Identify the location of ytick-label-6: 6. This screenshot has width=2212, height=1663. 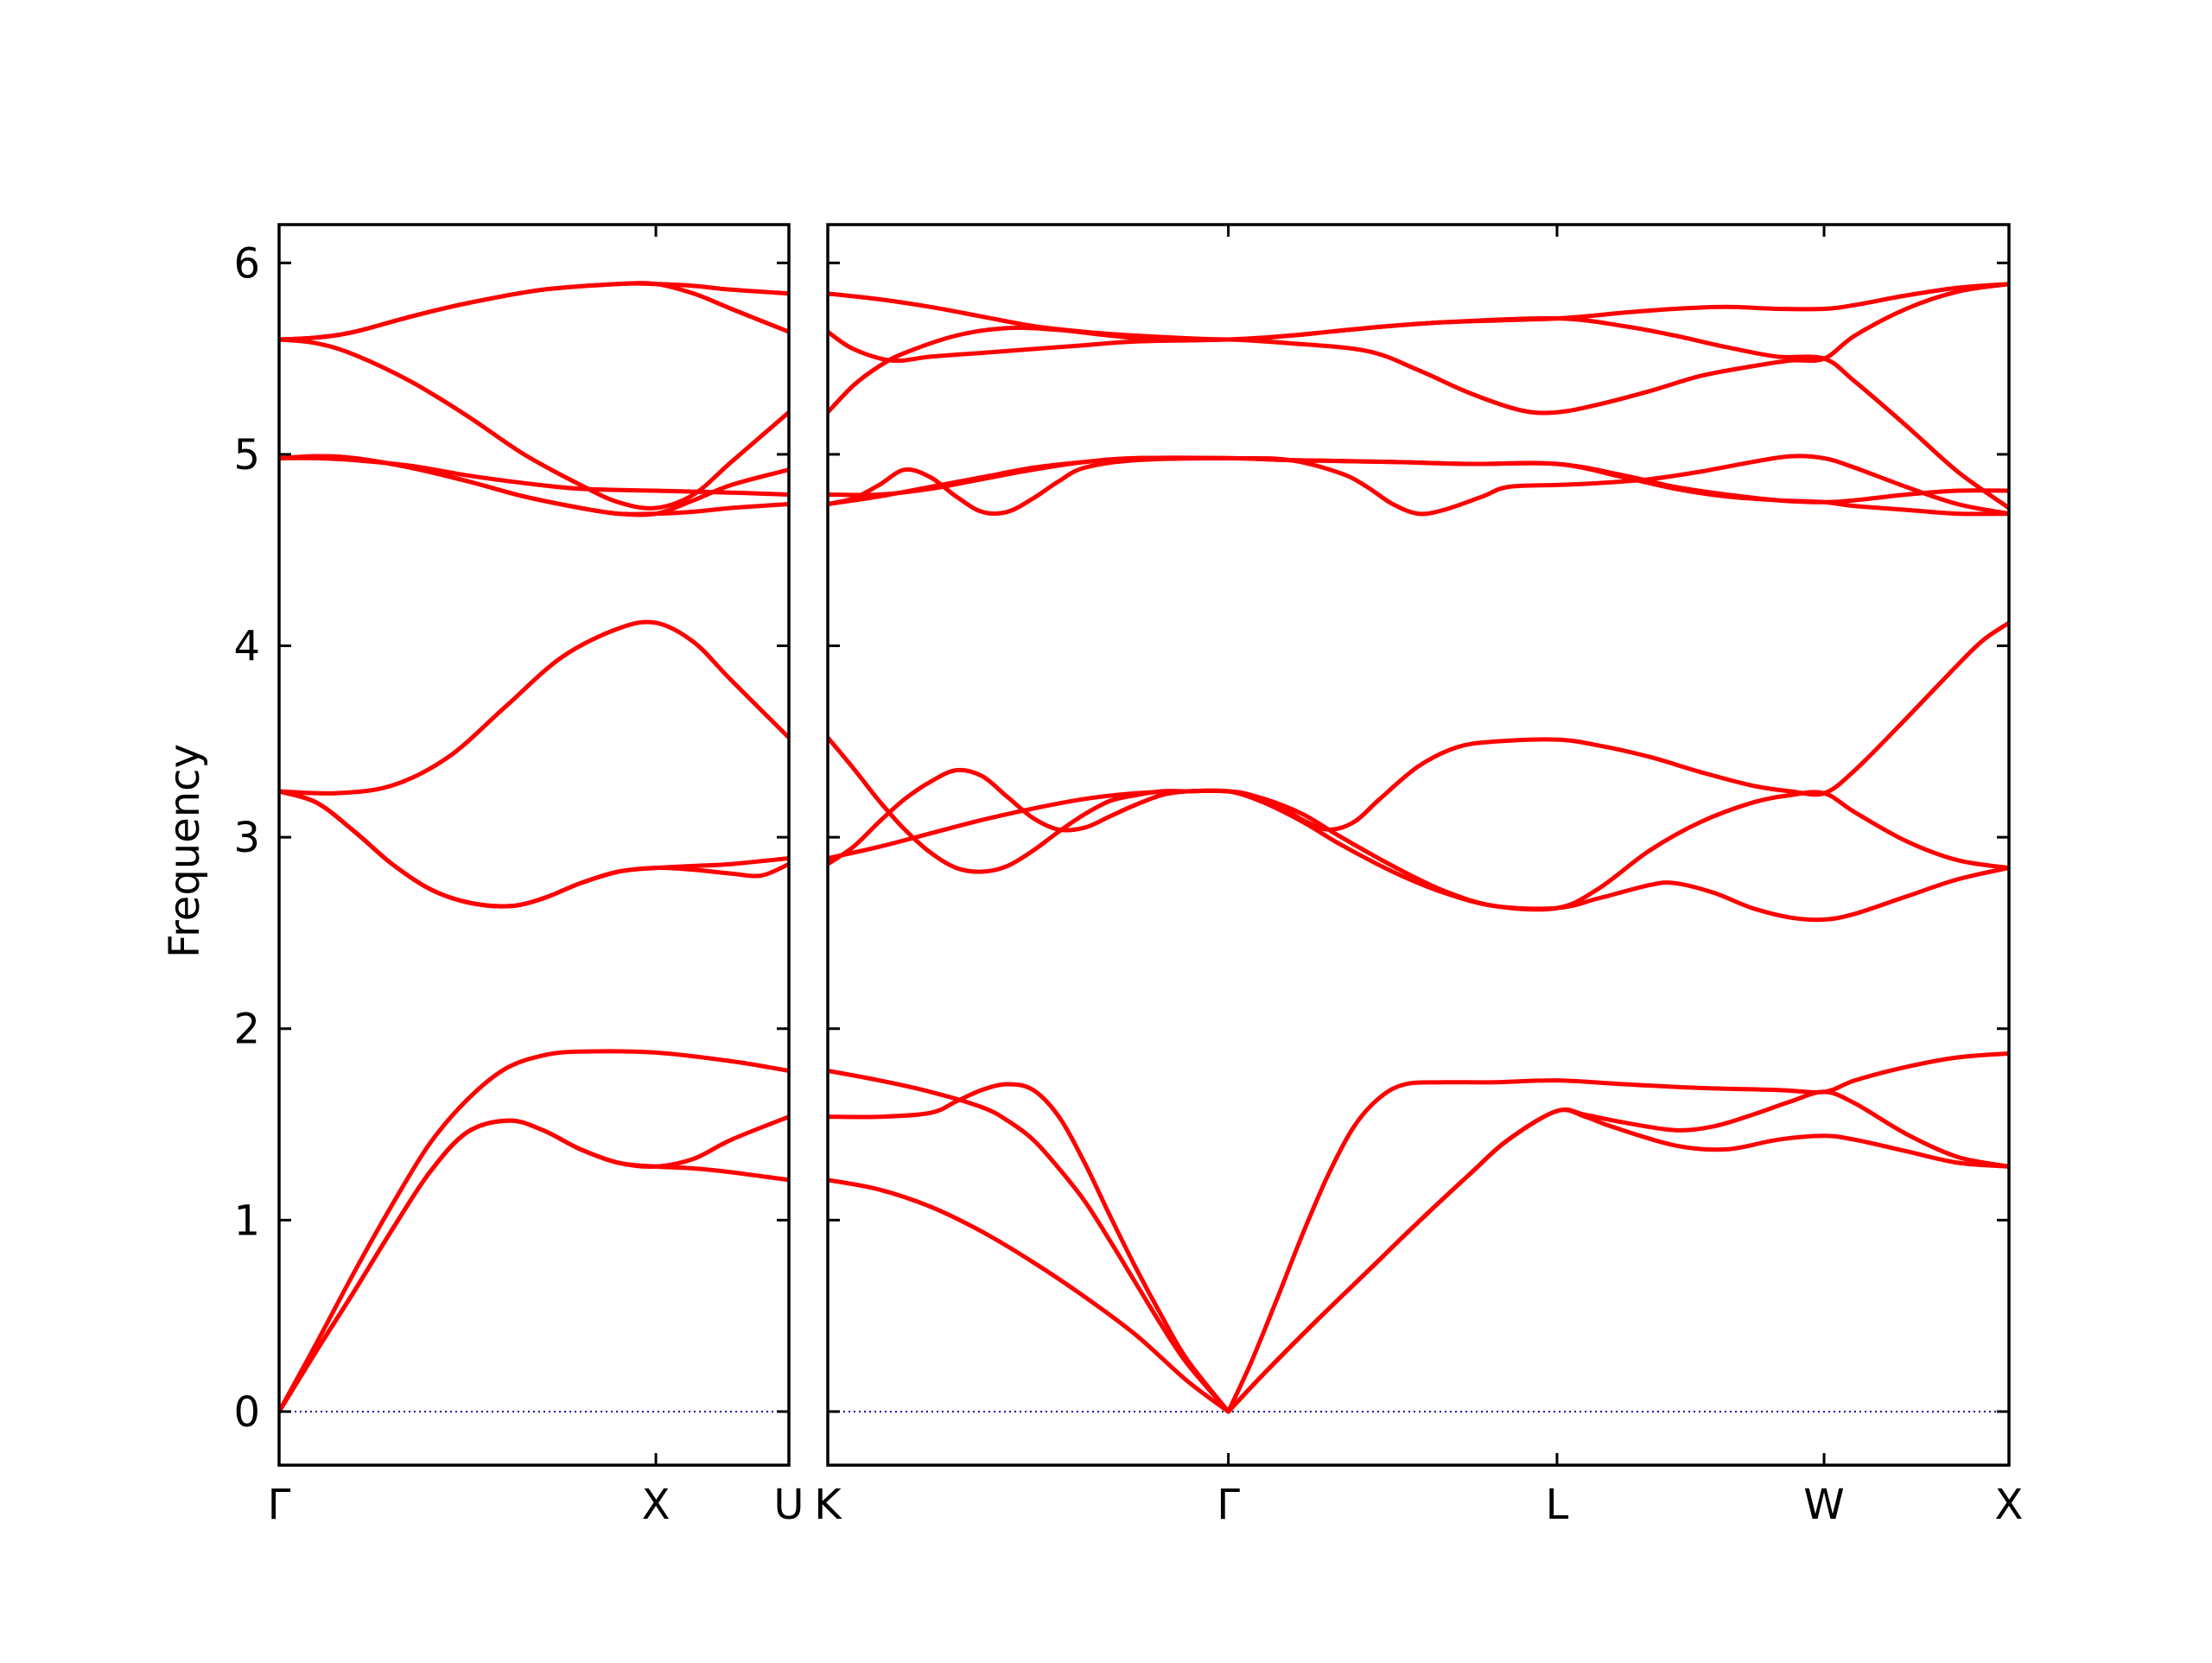
(246, 263).